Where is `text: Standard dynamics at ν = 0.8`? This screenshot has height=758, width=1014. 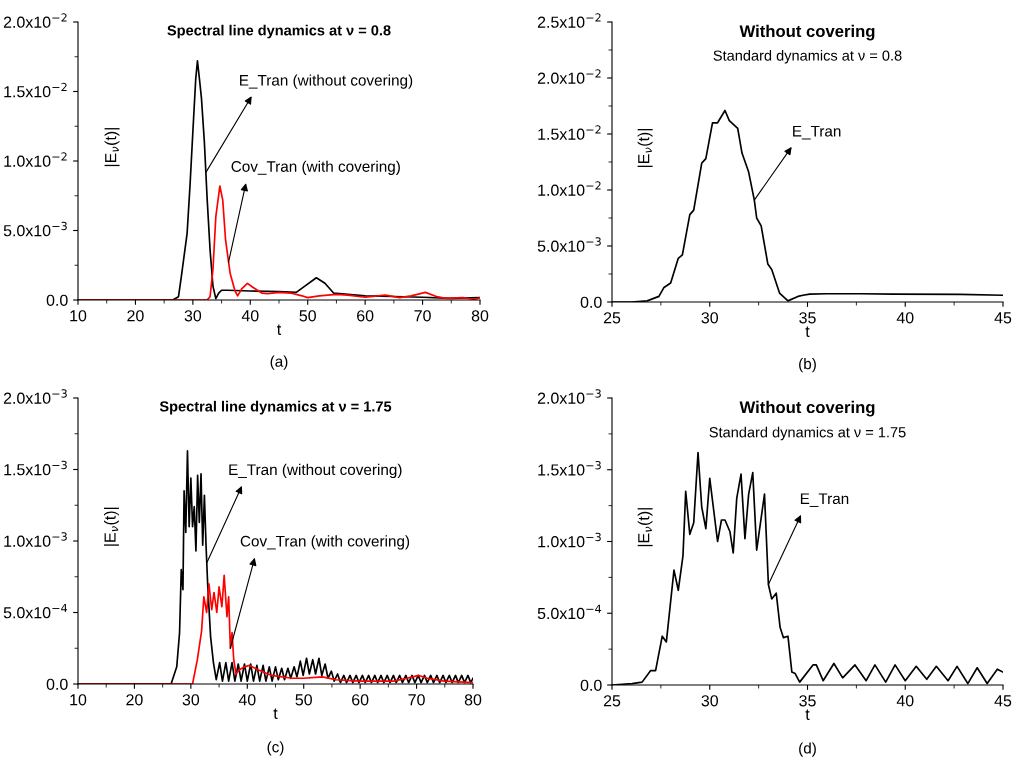
text: Standard dynamics at ν = 0.8 is located at coordinates (807, 57).